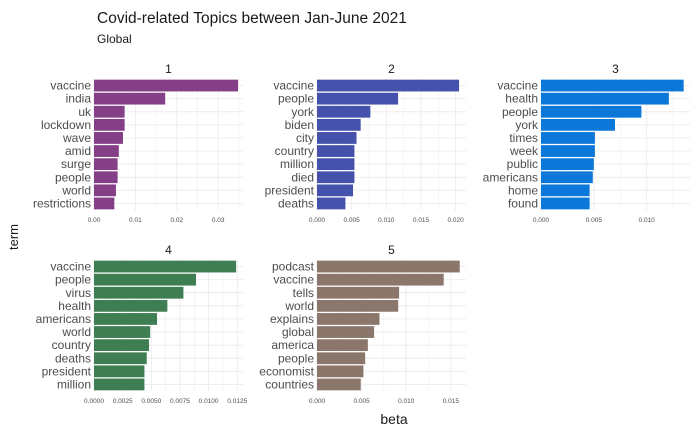 The image size is (700, 437). Describe the element at coordinates (176, 220) in the screenshot. I see `x-tick-label: 0.02` at that location.